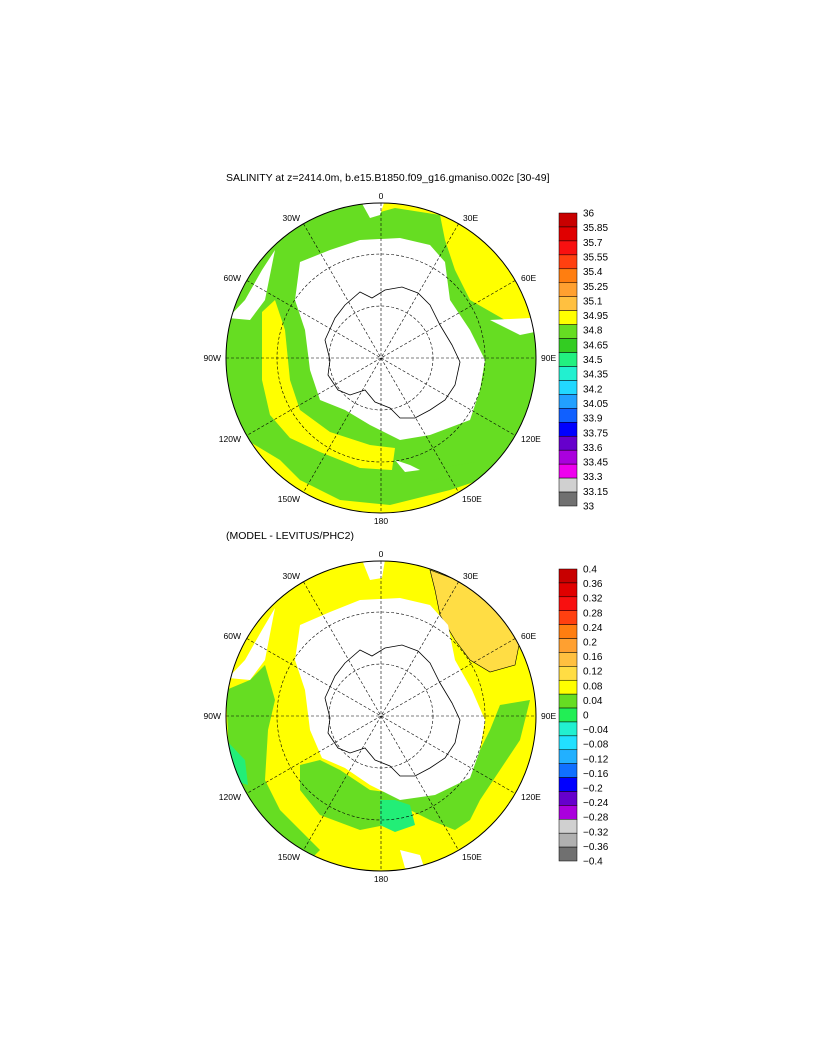 The height and width of the screenshot is (1055, 818). What do you see at coordinates (596, 832) in the screenshot?
I see `bottom-colorbar-label: −0.32` at bounding box center [596, 832].